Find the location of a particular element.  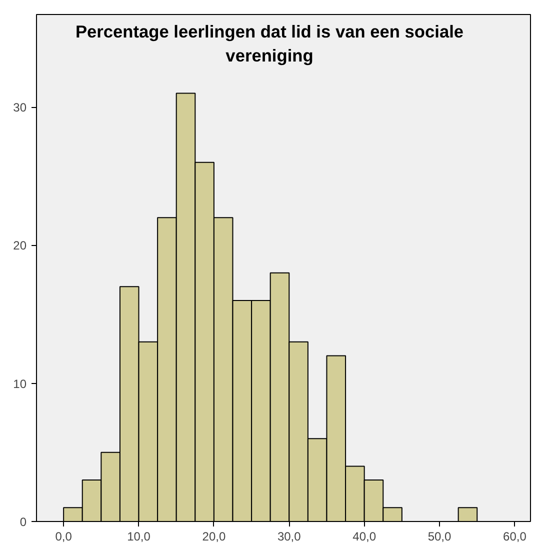

x-tick-label: 60,0 is located at coordinates (515, 537).